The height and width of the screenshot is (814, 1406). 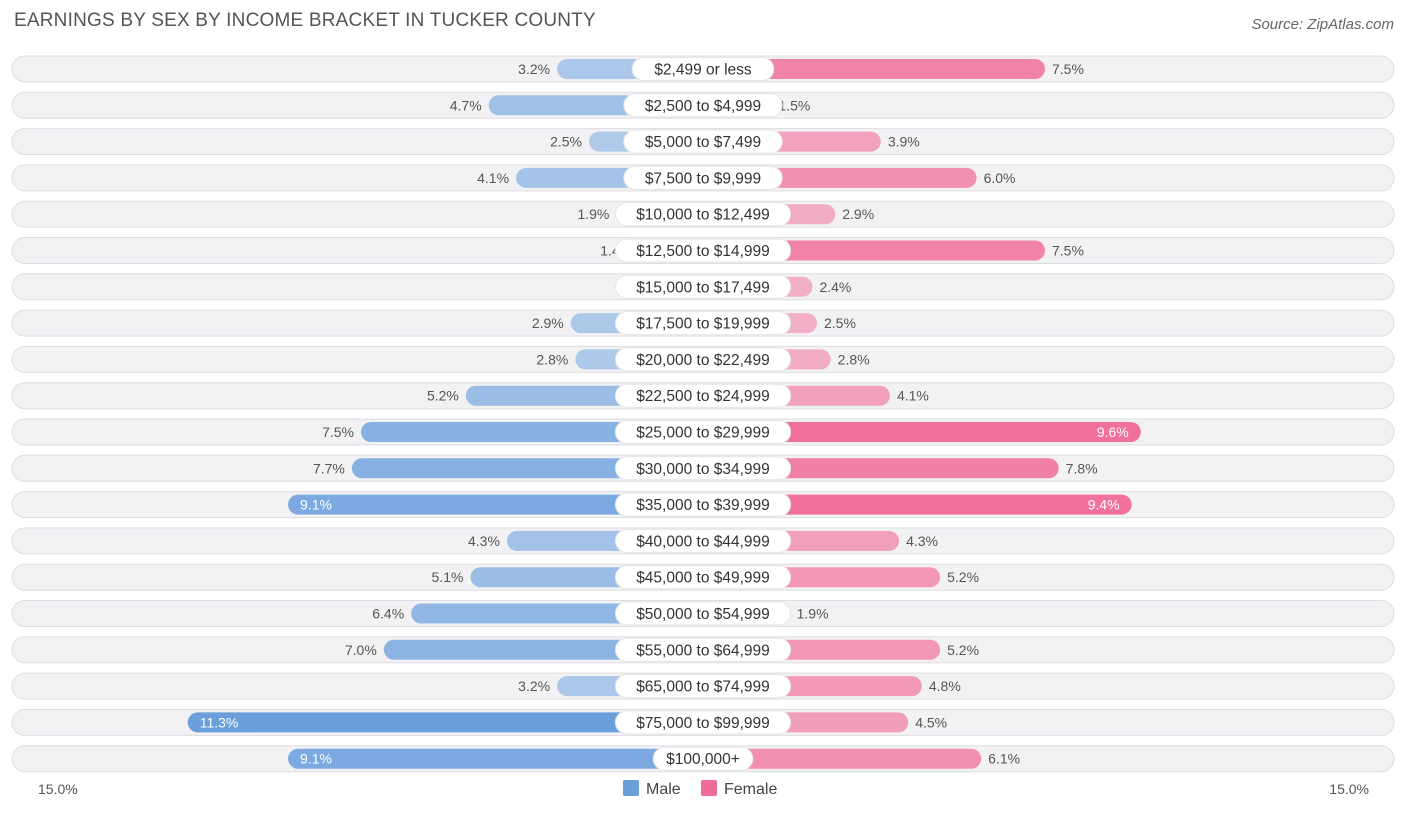 I want to click on female-value-label: 2.5%, so click(x=840, y=323).